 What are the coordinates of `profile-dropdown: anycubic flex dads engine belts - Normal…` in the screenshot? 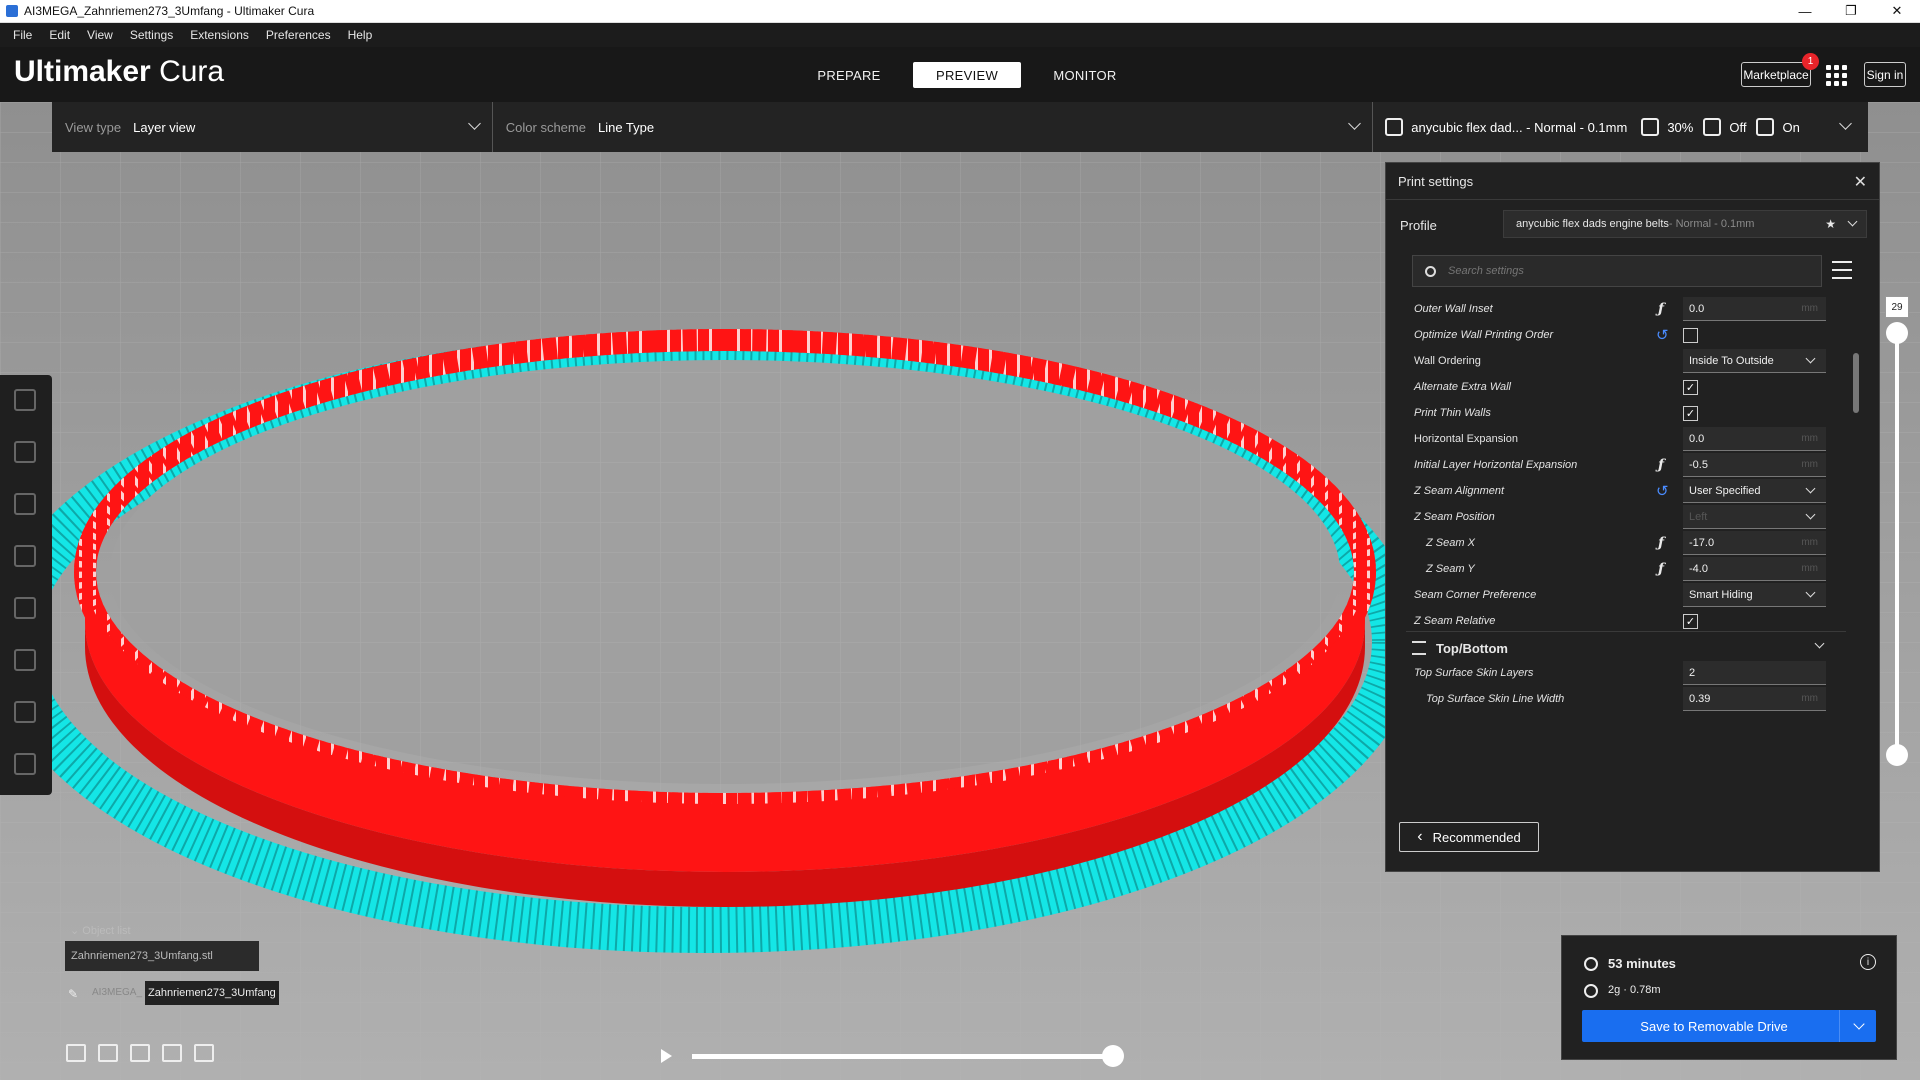 It's located at (1685, 224).